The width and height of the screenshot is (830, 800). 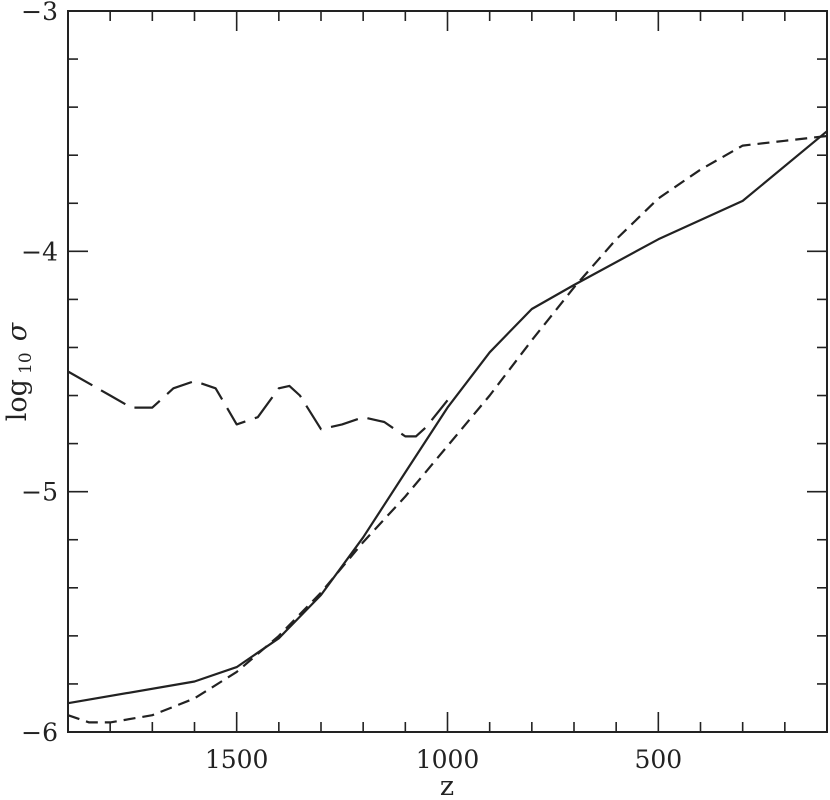 What do you see at coordinates (26, 363) in the screenshot?
I see `y-axis-label-subscript: 10` at bounding box center [26, 363].